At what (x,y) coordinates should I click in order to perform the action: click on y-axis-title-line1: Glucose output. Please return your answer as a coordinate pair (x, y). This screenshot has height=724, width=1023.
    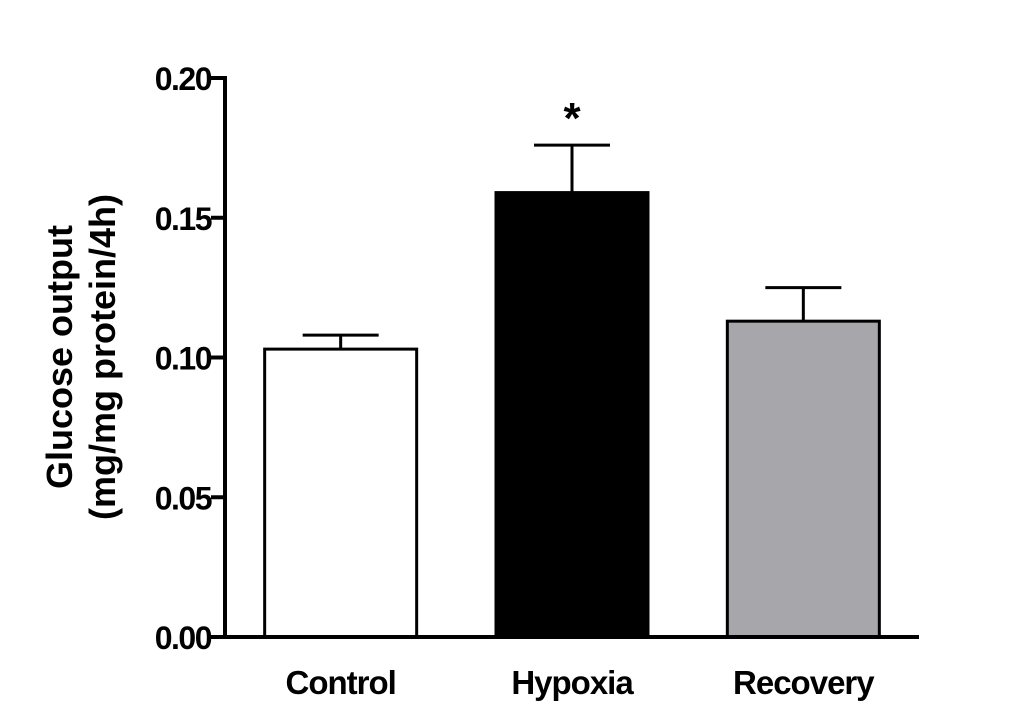
    Looking at the image, I should click on (59, 357).